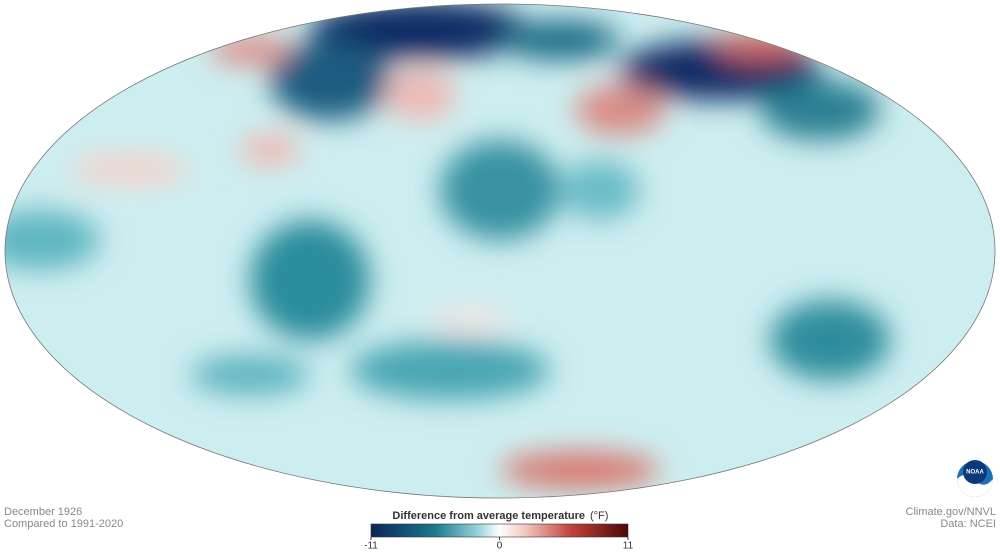 This screenshot has width=1000, height=555. What do you see at coordinates (599, 516) in the screenshot?
I see `legend-unit: (°F)` at bounding box center [599, 516].